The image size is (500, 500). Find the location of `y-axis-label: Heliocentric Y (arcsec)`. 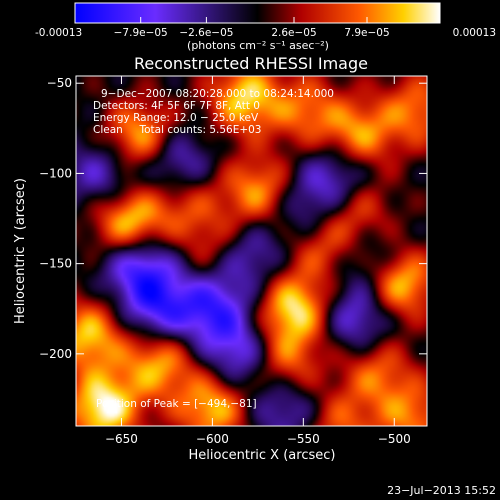

y-axis-label: Heliocentric Y (arcsec) is located at coordinates (20, 251).